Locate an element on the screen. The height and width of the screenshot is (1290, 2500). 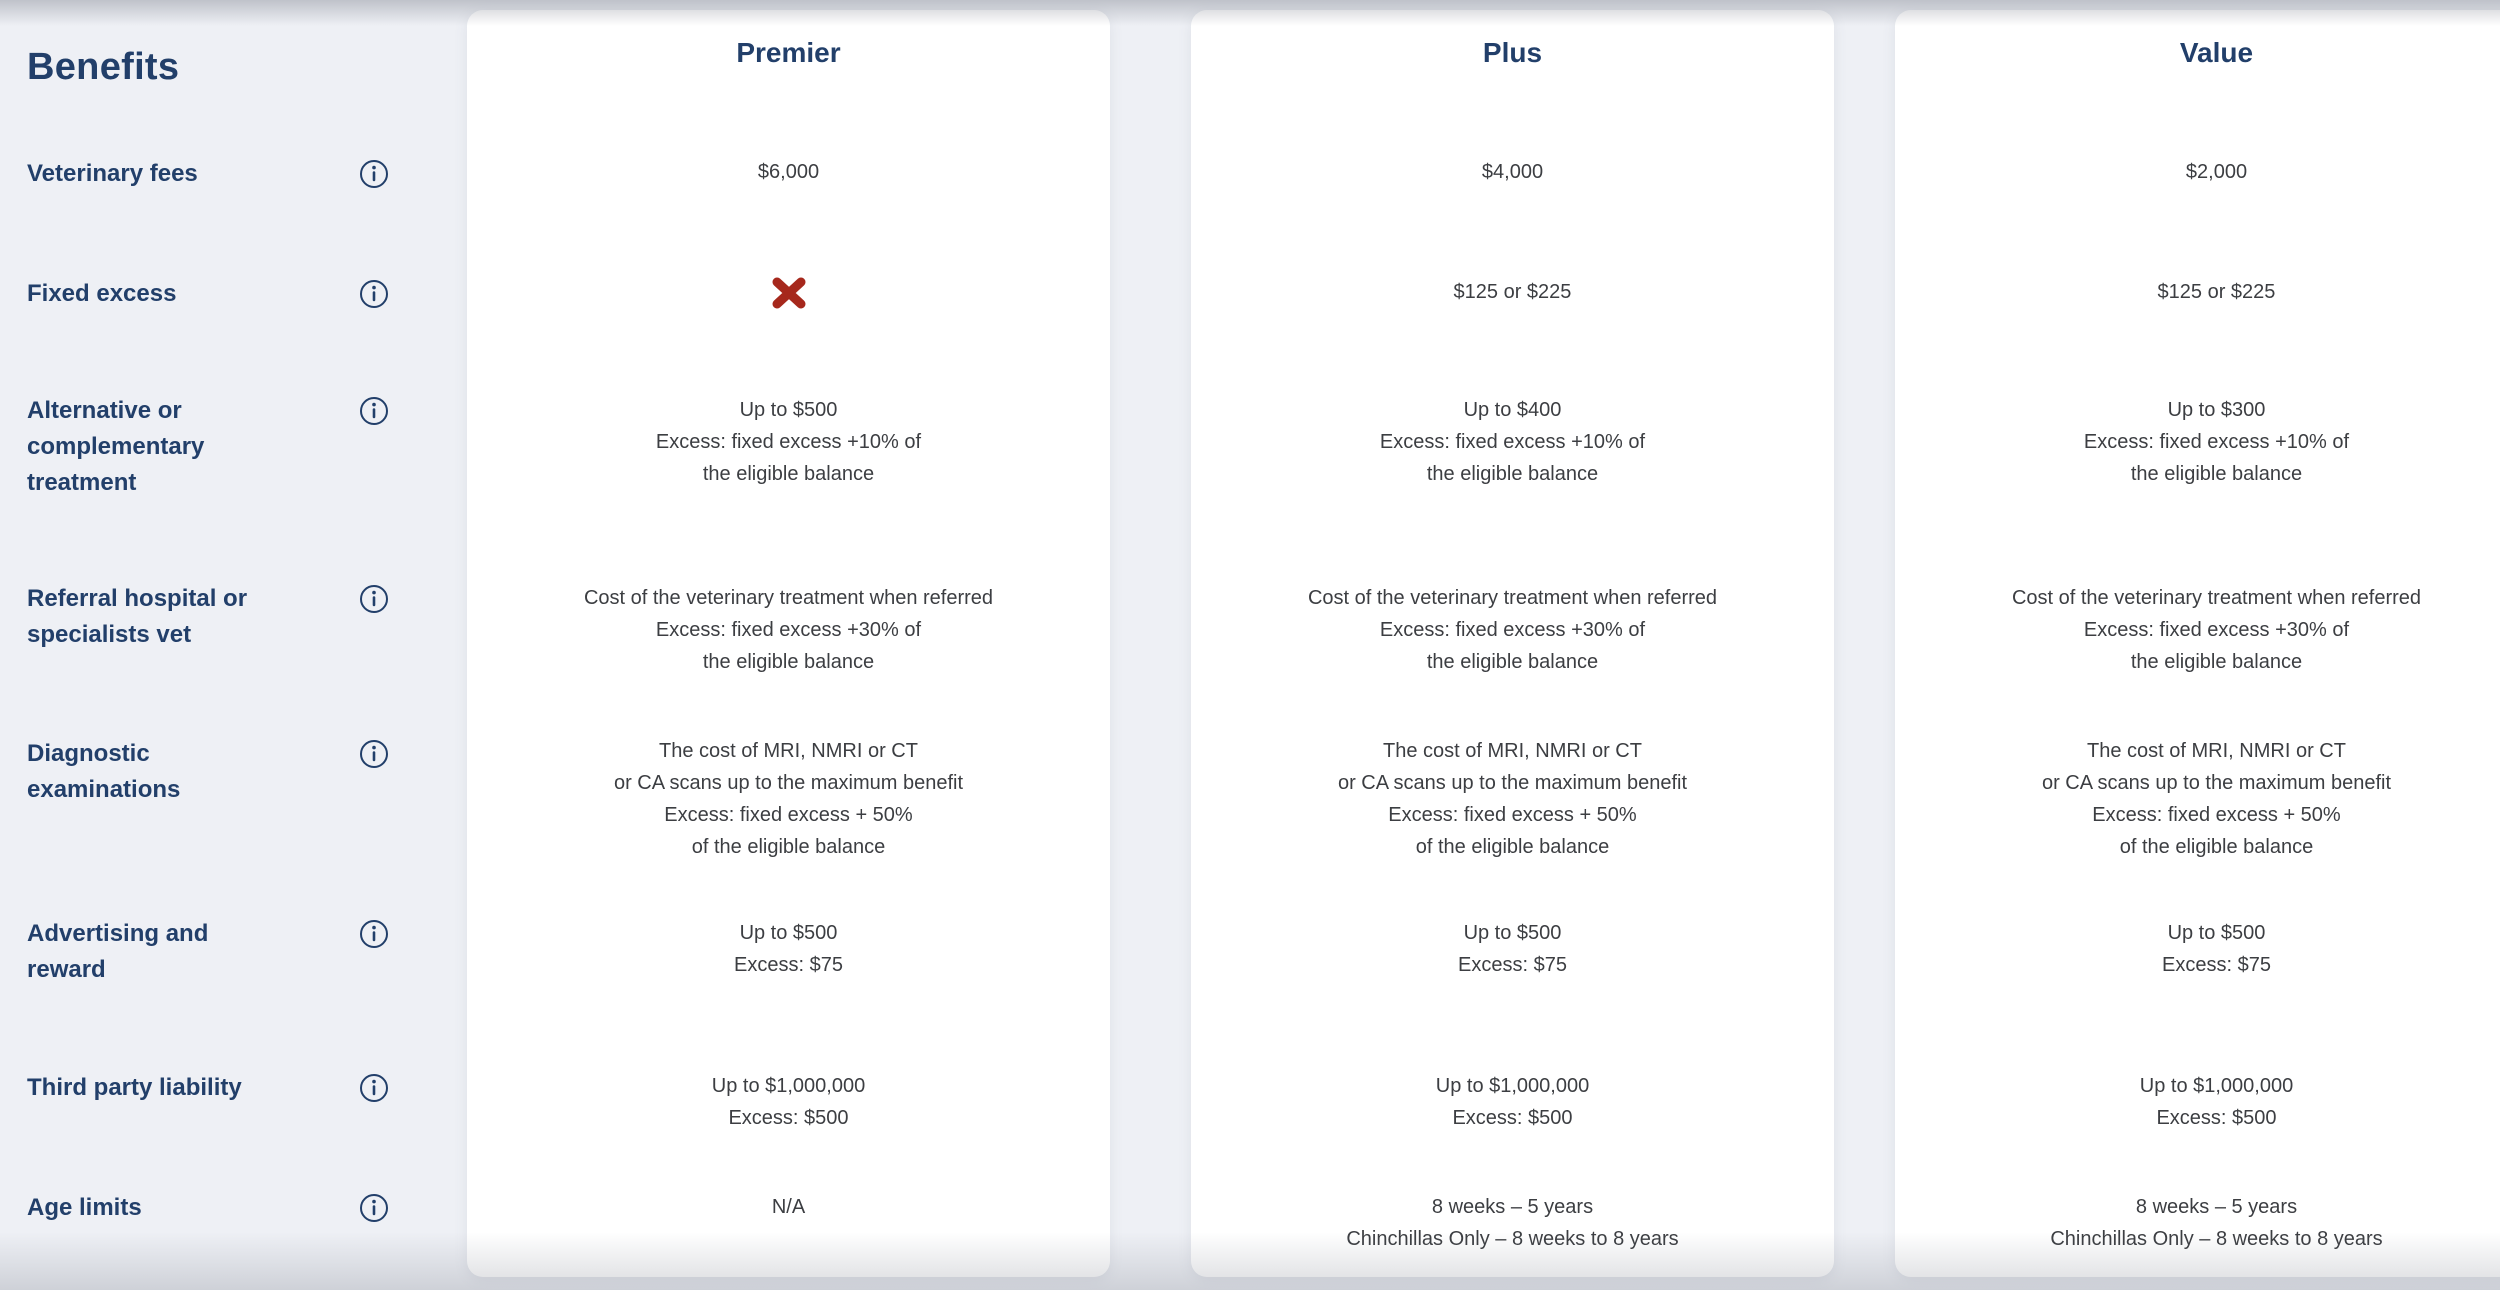
benefit-row-diagnostic-examinations: Diagnostic examinations is located at coordinates (233, 772).